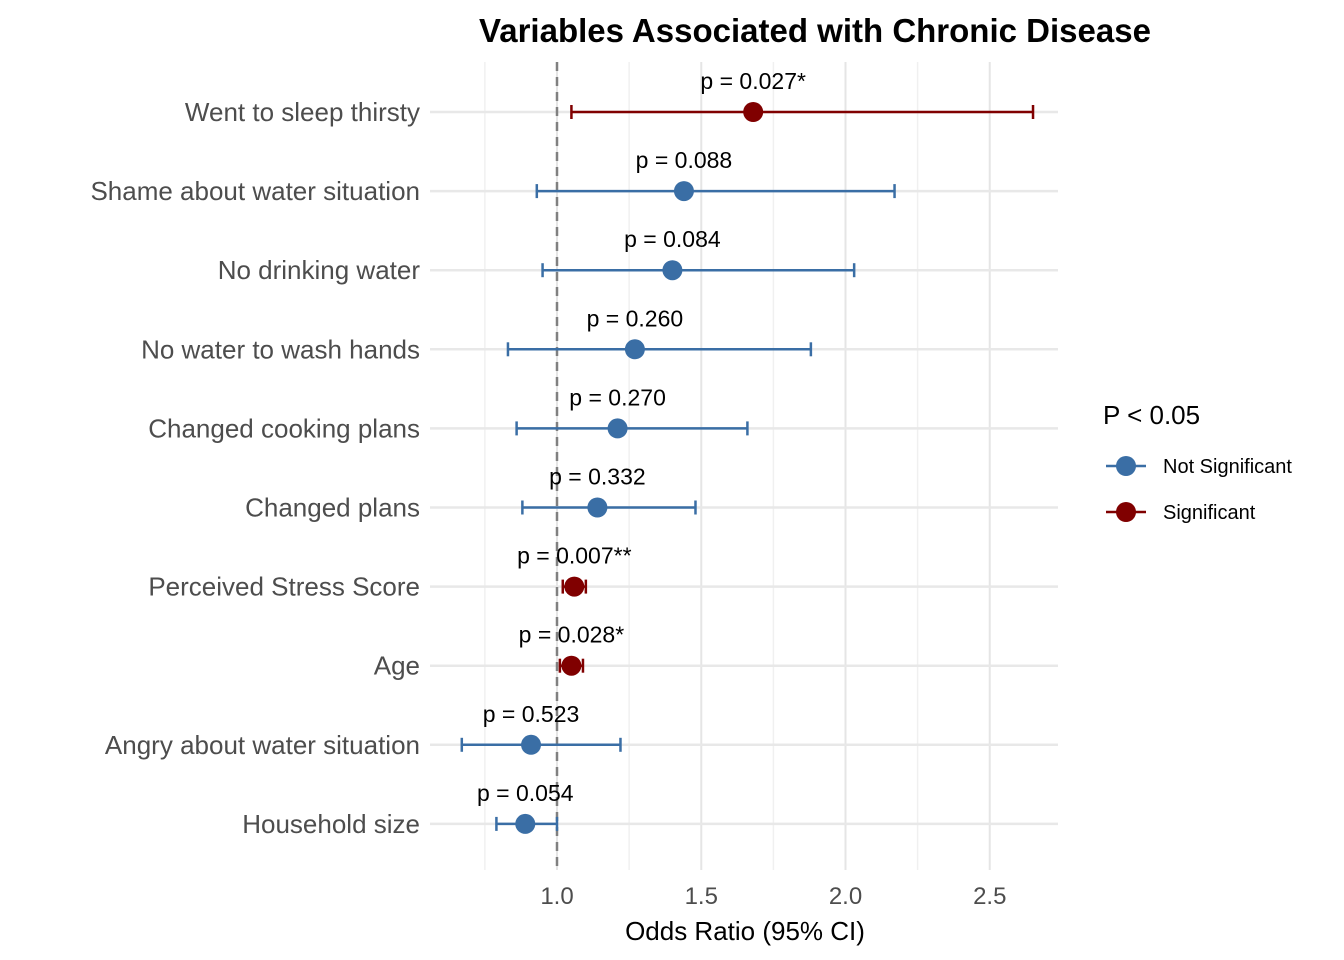  I want to click on p-value-label: p = 0.054, so click(525, 793).